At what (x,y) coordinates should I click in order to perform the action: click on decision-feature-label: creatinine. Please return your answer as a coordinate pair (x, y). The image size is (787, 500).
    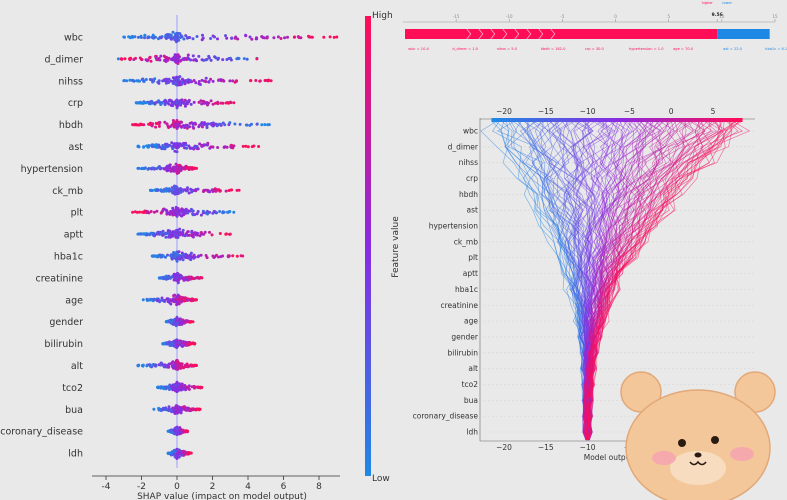
    Looking at the image, I should click on (460, 305).